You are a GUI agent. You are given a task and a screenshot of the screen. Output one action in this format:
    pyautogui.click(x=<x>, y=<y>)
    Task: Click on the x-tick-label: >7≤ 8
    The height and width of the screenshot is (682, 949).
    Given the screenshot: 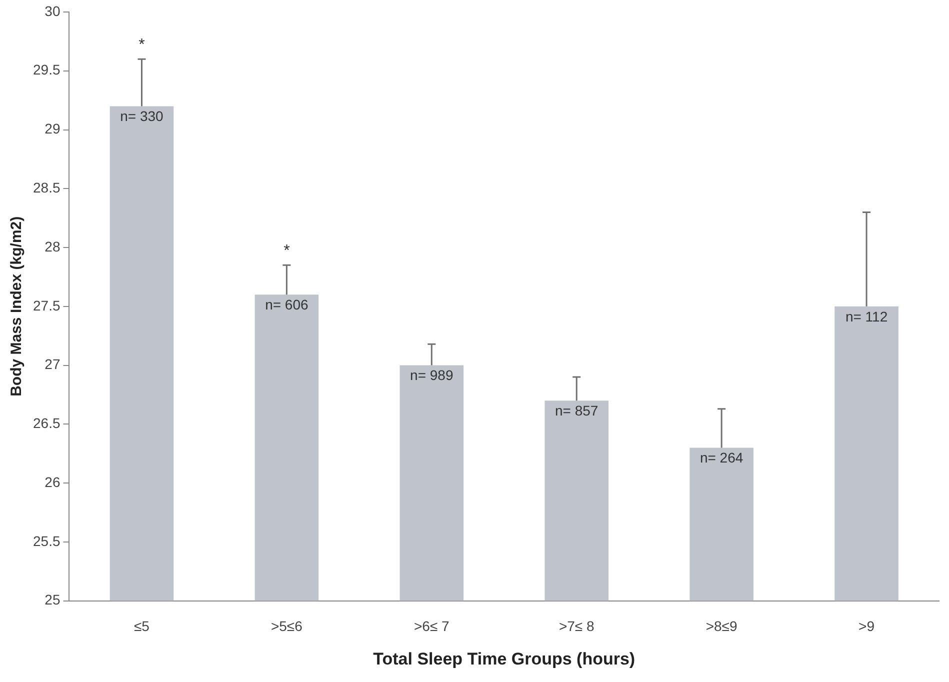 What is the action you would take?
    pyautogui.click(x=576, y=626)
    